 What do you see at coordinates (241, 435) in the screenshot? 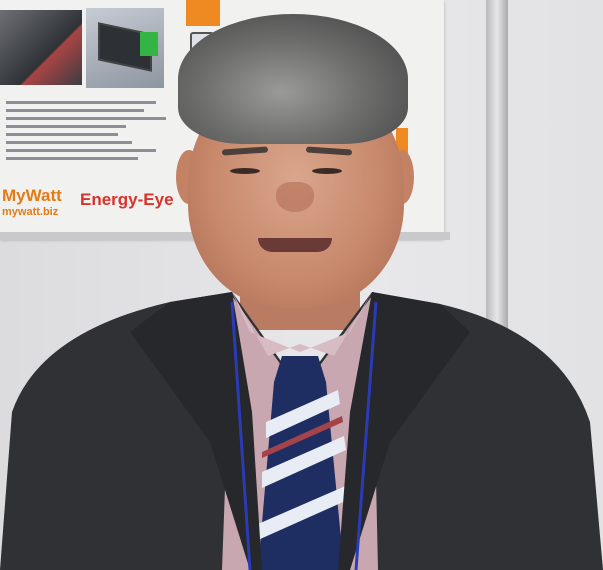
I see `lanyard-left` at bounding box center [241, 435].